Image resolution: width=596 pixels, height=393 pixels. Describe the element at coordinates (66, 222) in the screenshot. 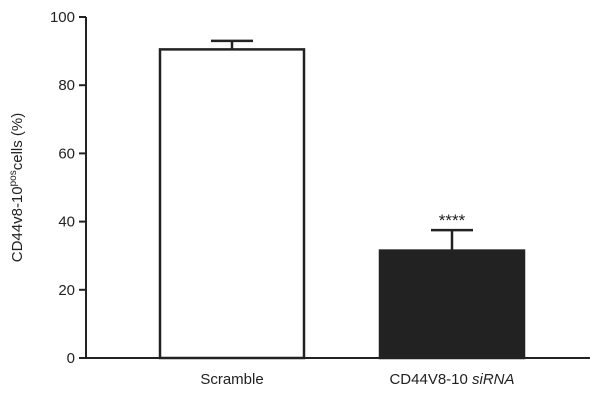

I see `y-tick-label-40: 40` at that location.